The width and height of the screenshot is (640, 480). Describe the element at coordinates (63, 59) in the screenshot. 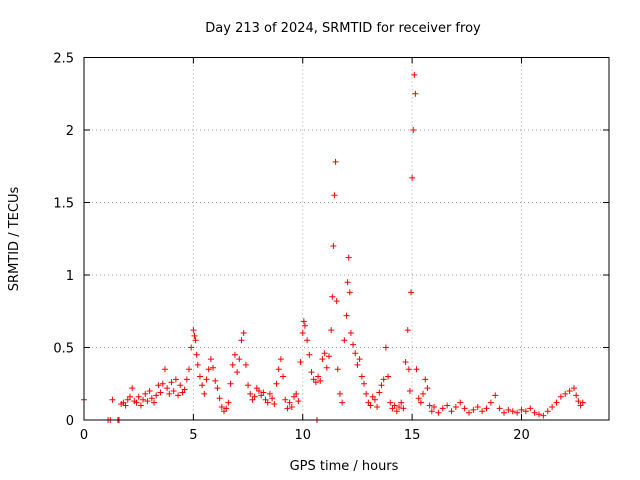

I see `y-tick-label: 2.5` at that location.